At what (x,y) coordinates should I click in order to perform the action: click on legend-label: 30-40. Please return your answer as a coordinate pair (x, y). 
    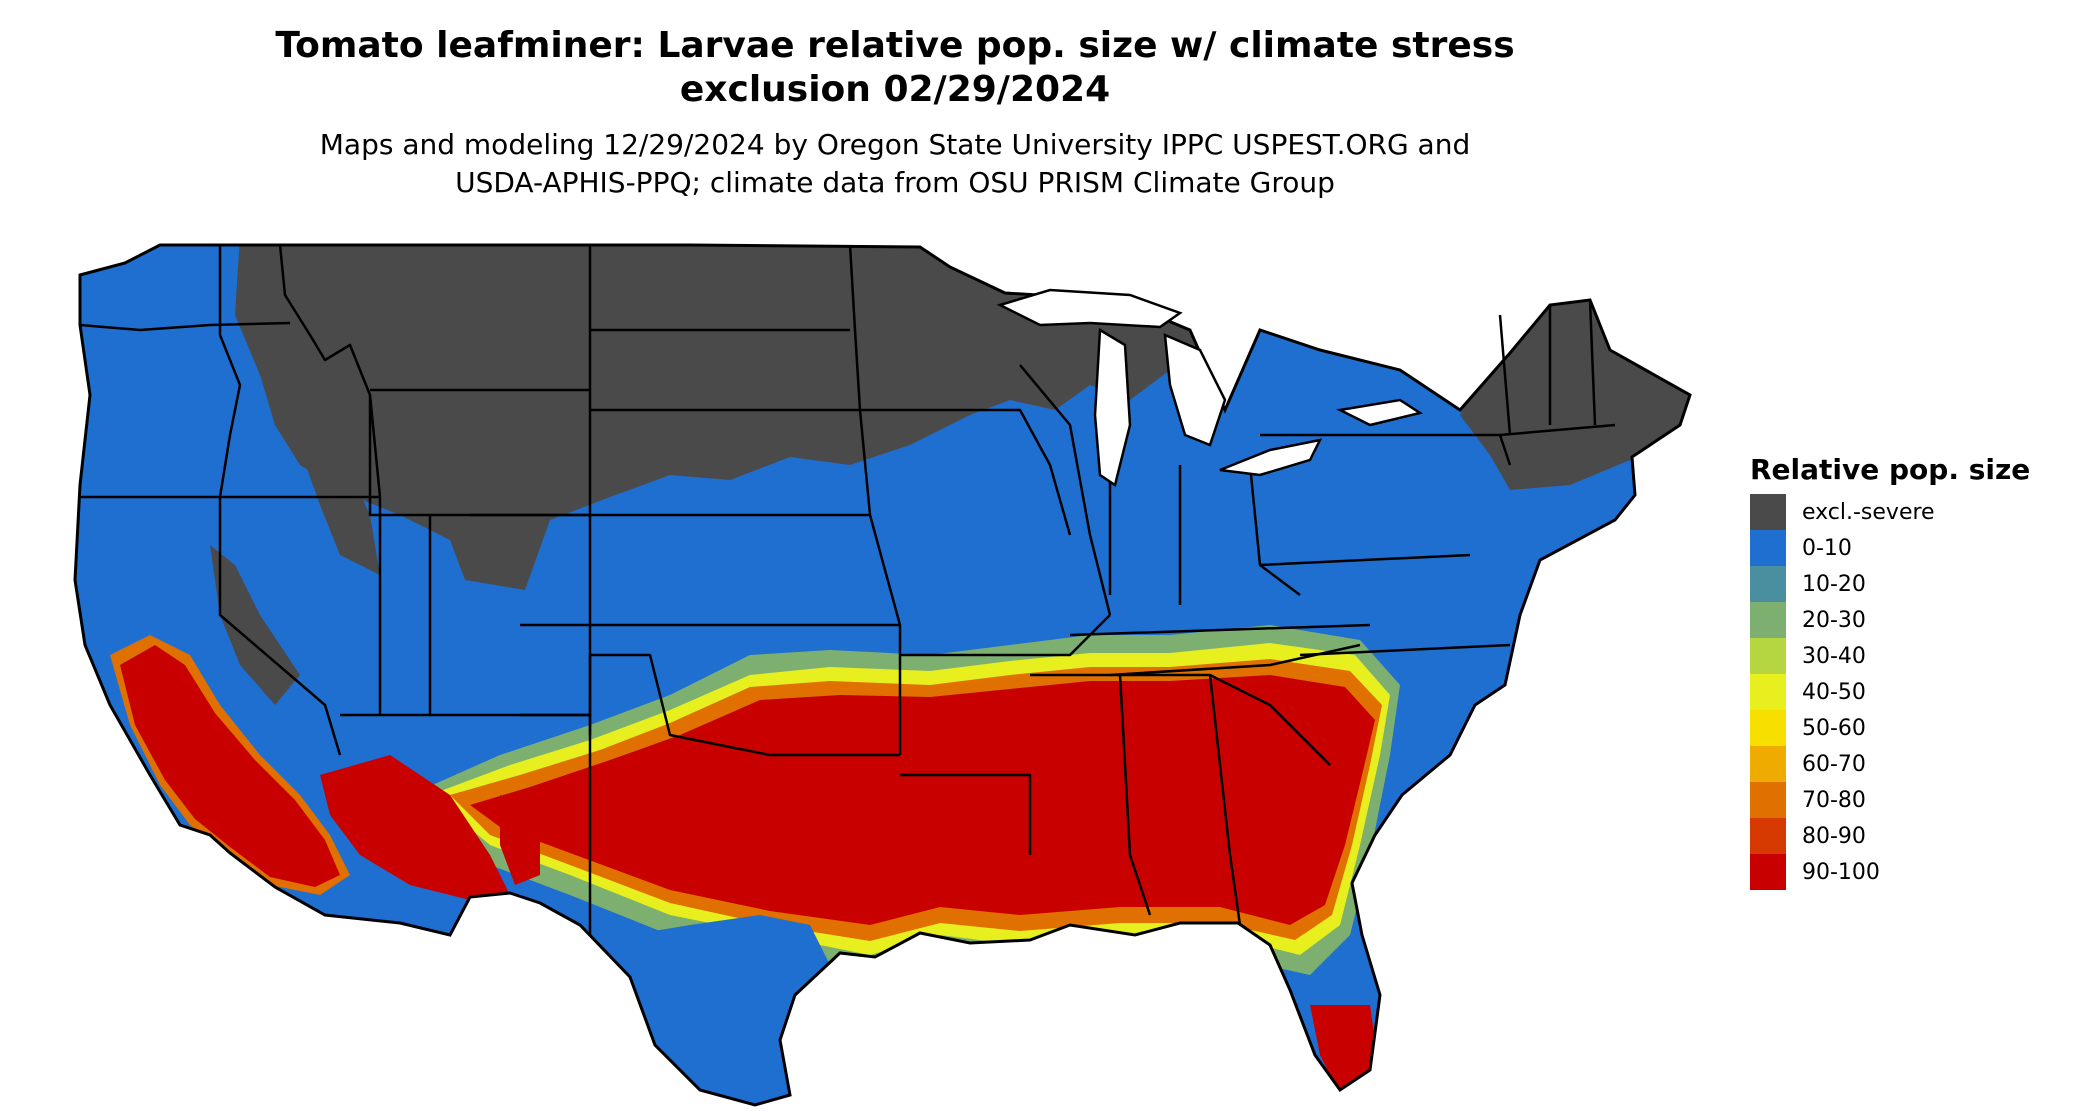
    Looking at the image, I should click on (1834, 656).